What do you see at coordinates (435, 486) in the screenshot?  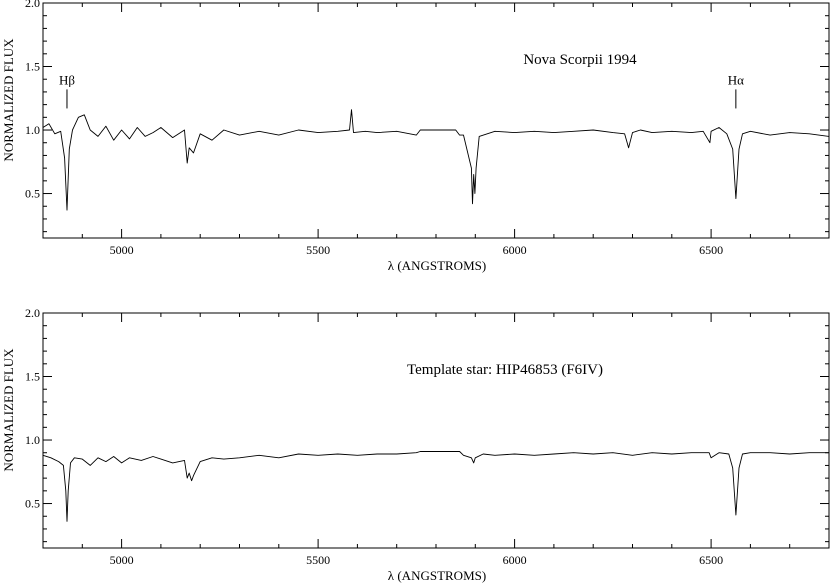 I see `spectrum-line` at bounding box center [435, 486].